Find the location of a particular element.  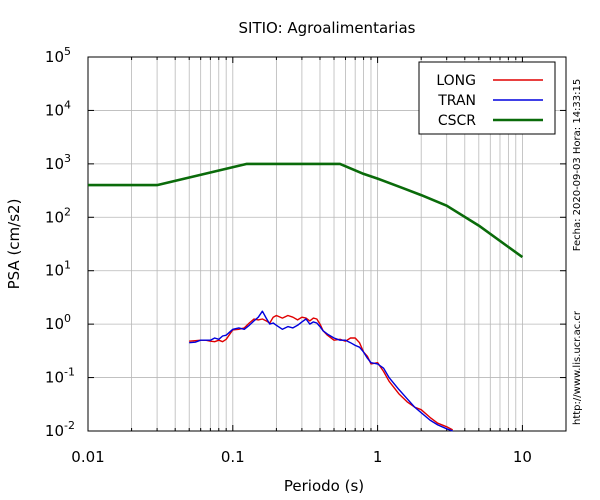

series-line-long is located at coordinates (321, 372).